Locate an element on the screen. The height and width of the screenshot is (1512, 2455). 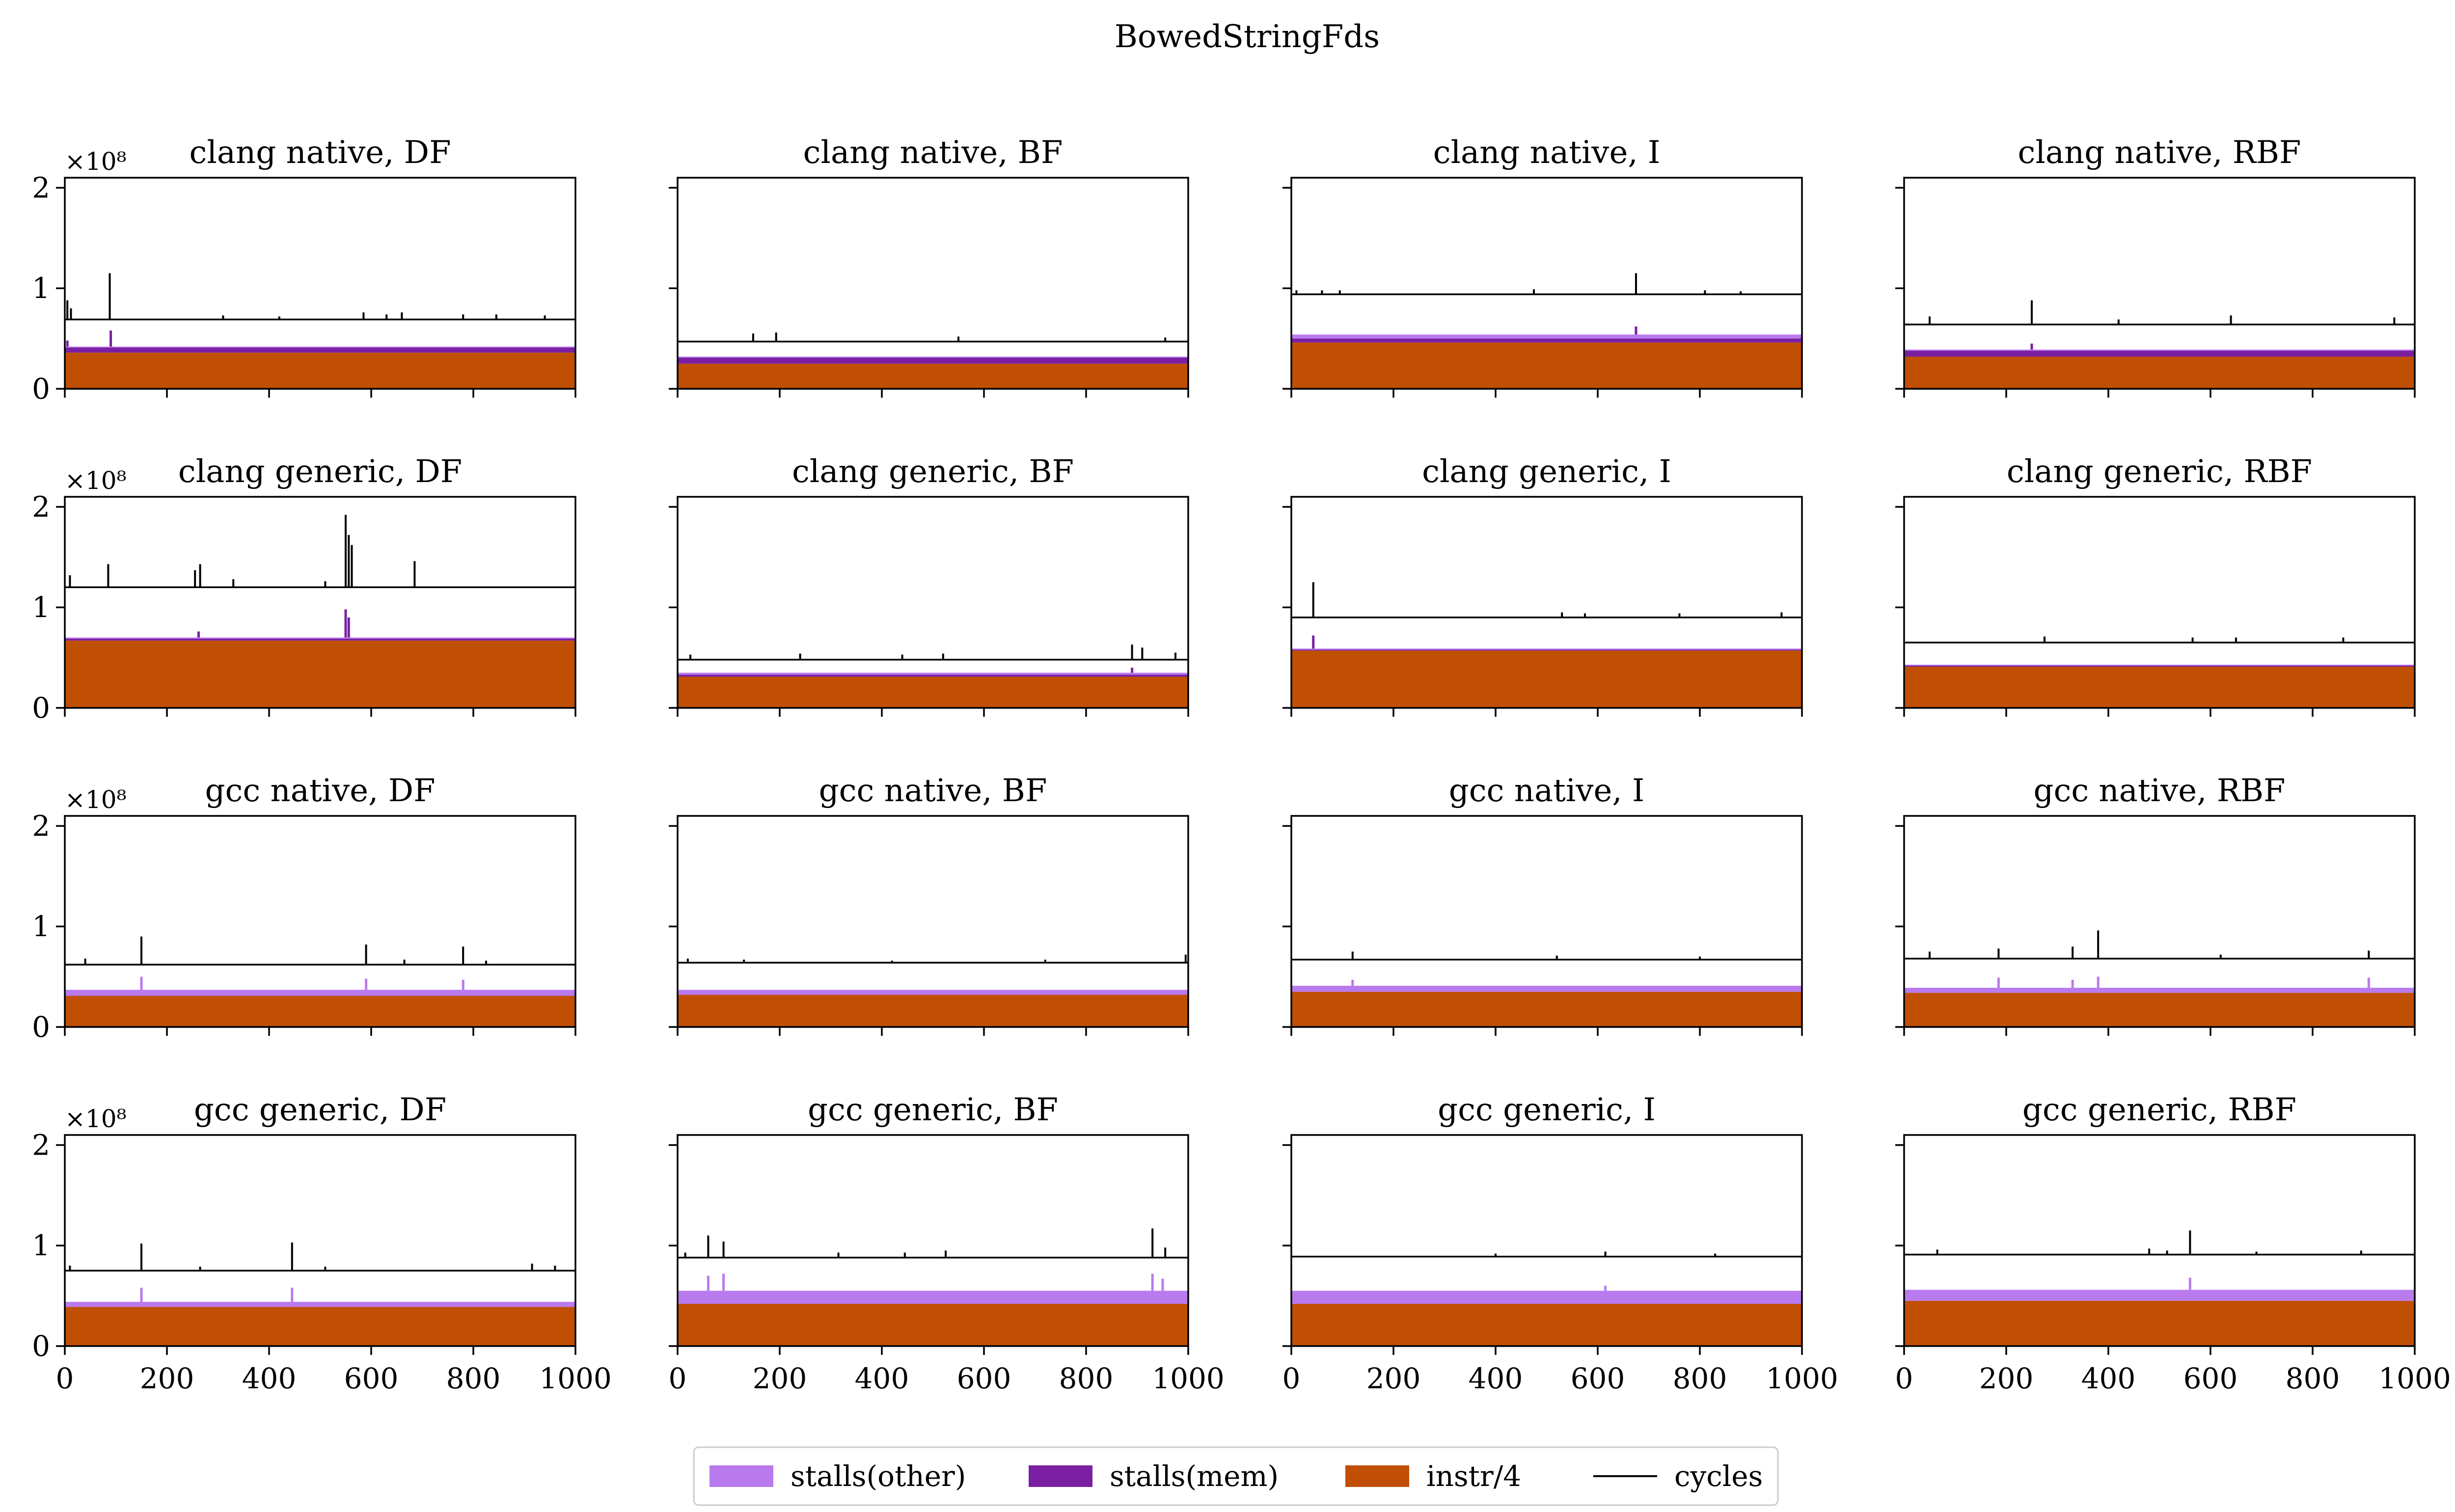
subplot: clang generic, RBF is located at coordinates (2155, 585).